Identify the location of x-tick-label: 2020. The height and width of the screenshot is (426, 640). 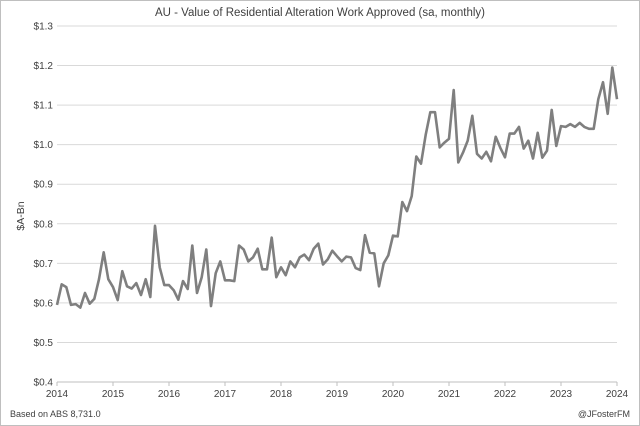
(393, 394).